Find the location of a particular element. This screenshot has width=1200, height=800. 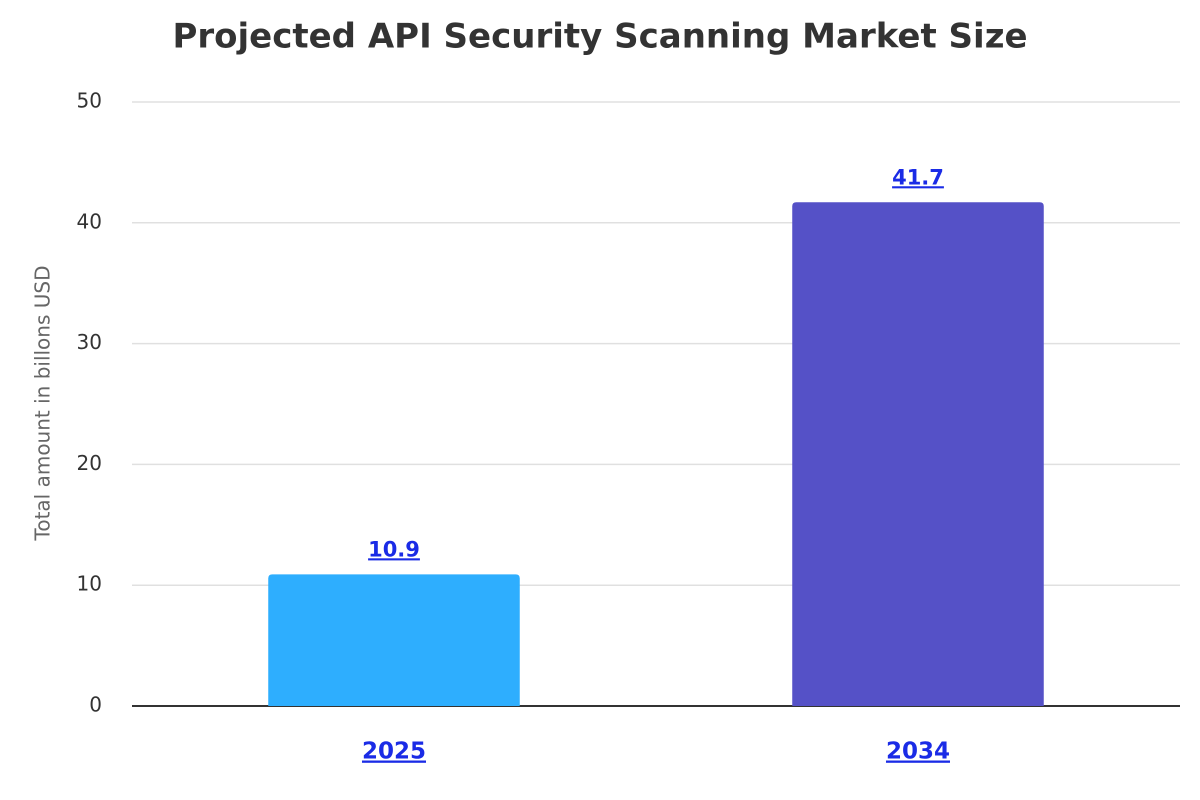

y-tick-label: 40 is located at coordinates (89, 221).